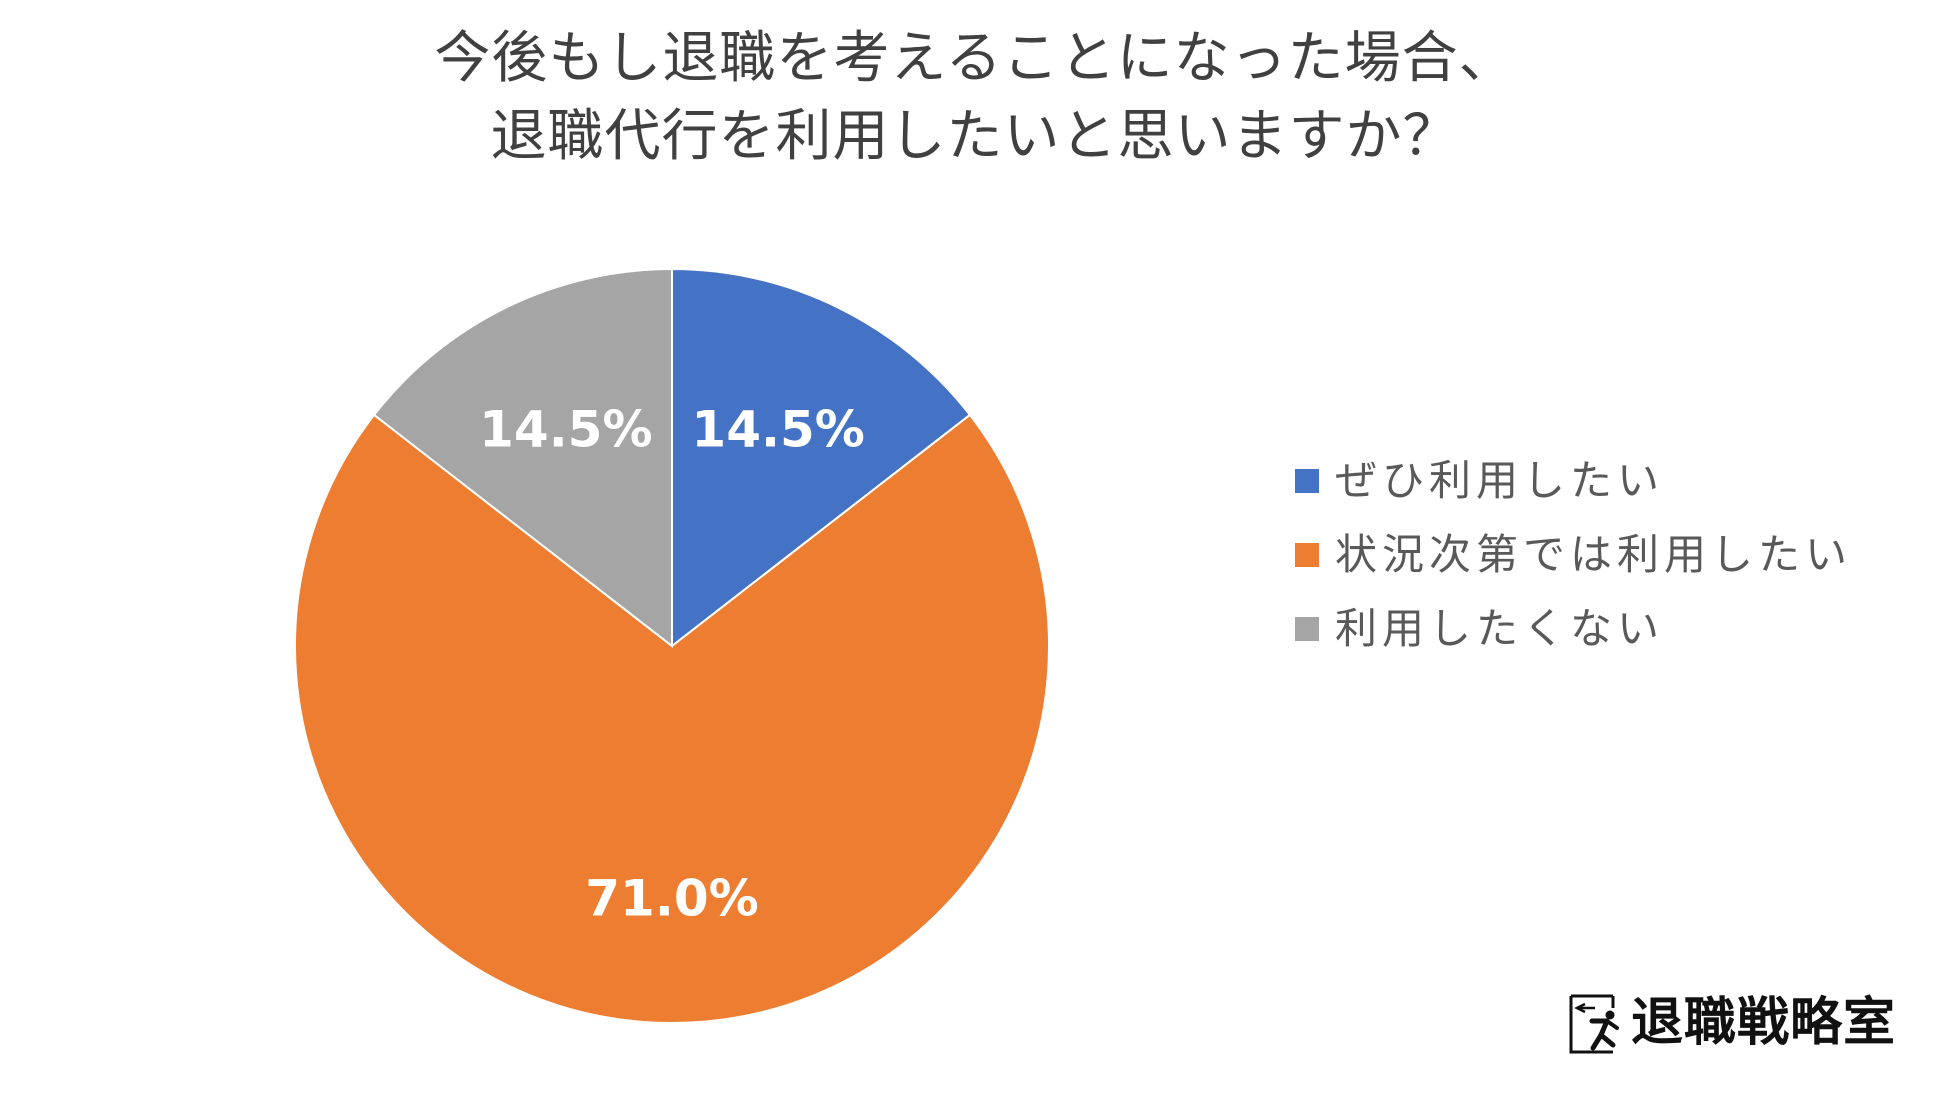 The height and width of the screenshot is (1097, 1950). I want to click on brand-logo-text: 退職戦略室, so click(1764, 1022).